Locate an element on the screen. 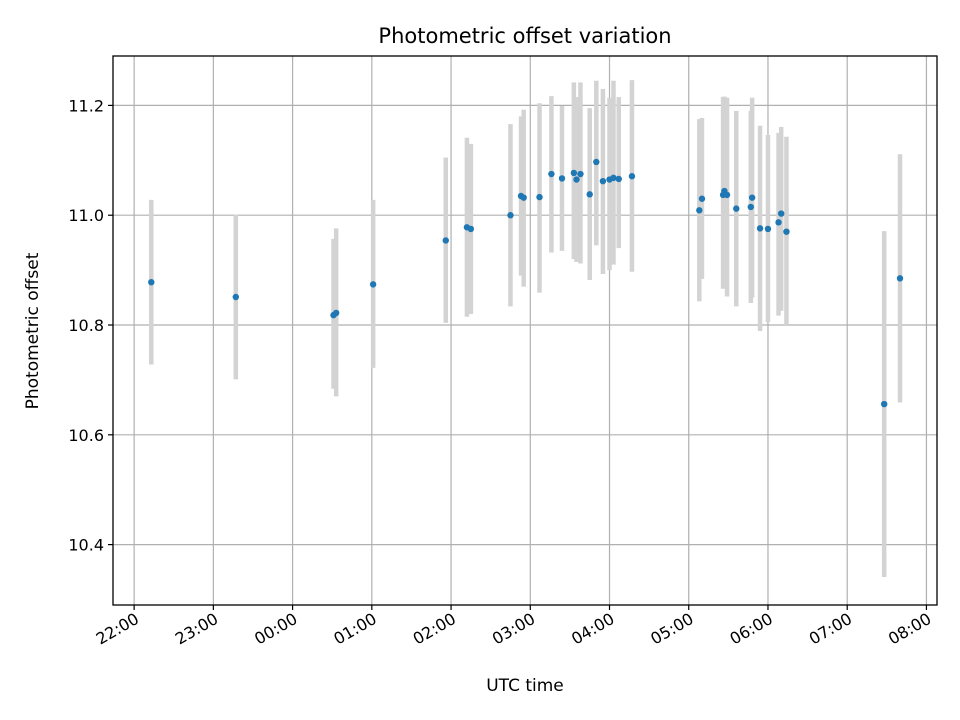 The height and width of the screenshot is (720, 960). y-axis-label: Photometric offset is located at coordinates (33, 330).